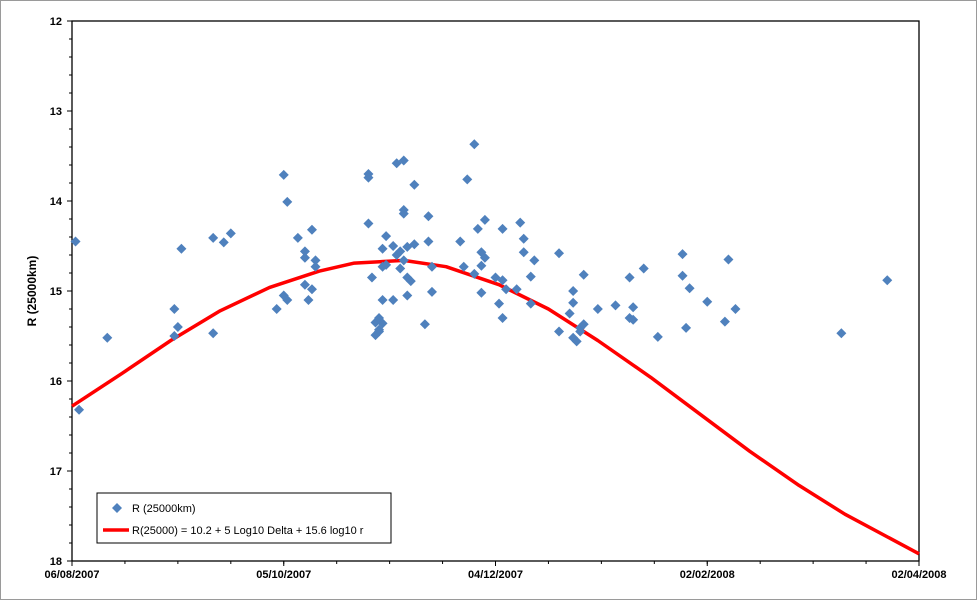 This screenshot has width=977, height=600. I want to click on y-axis: 12 13 14 15 16 17 18, so click(61, 292).